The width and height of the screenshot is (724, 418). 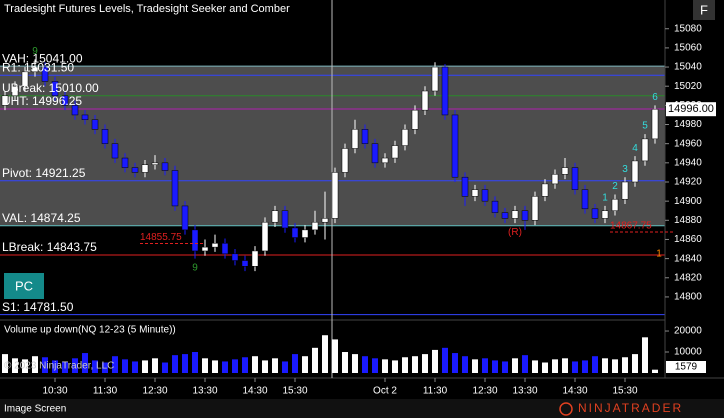 I want to click on y-tick-label: 14860, so click(x=688, y=239).